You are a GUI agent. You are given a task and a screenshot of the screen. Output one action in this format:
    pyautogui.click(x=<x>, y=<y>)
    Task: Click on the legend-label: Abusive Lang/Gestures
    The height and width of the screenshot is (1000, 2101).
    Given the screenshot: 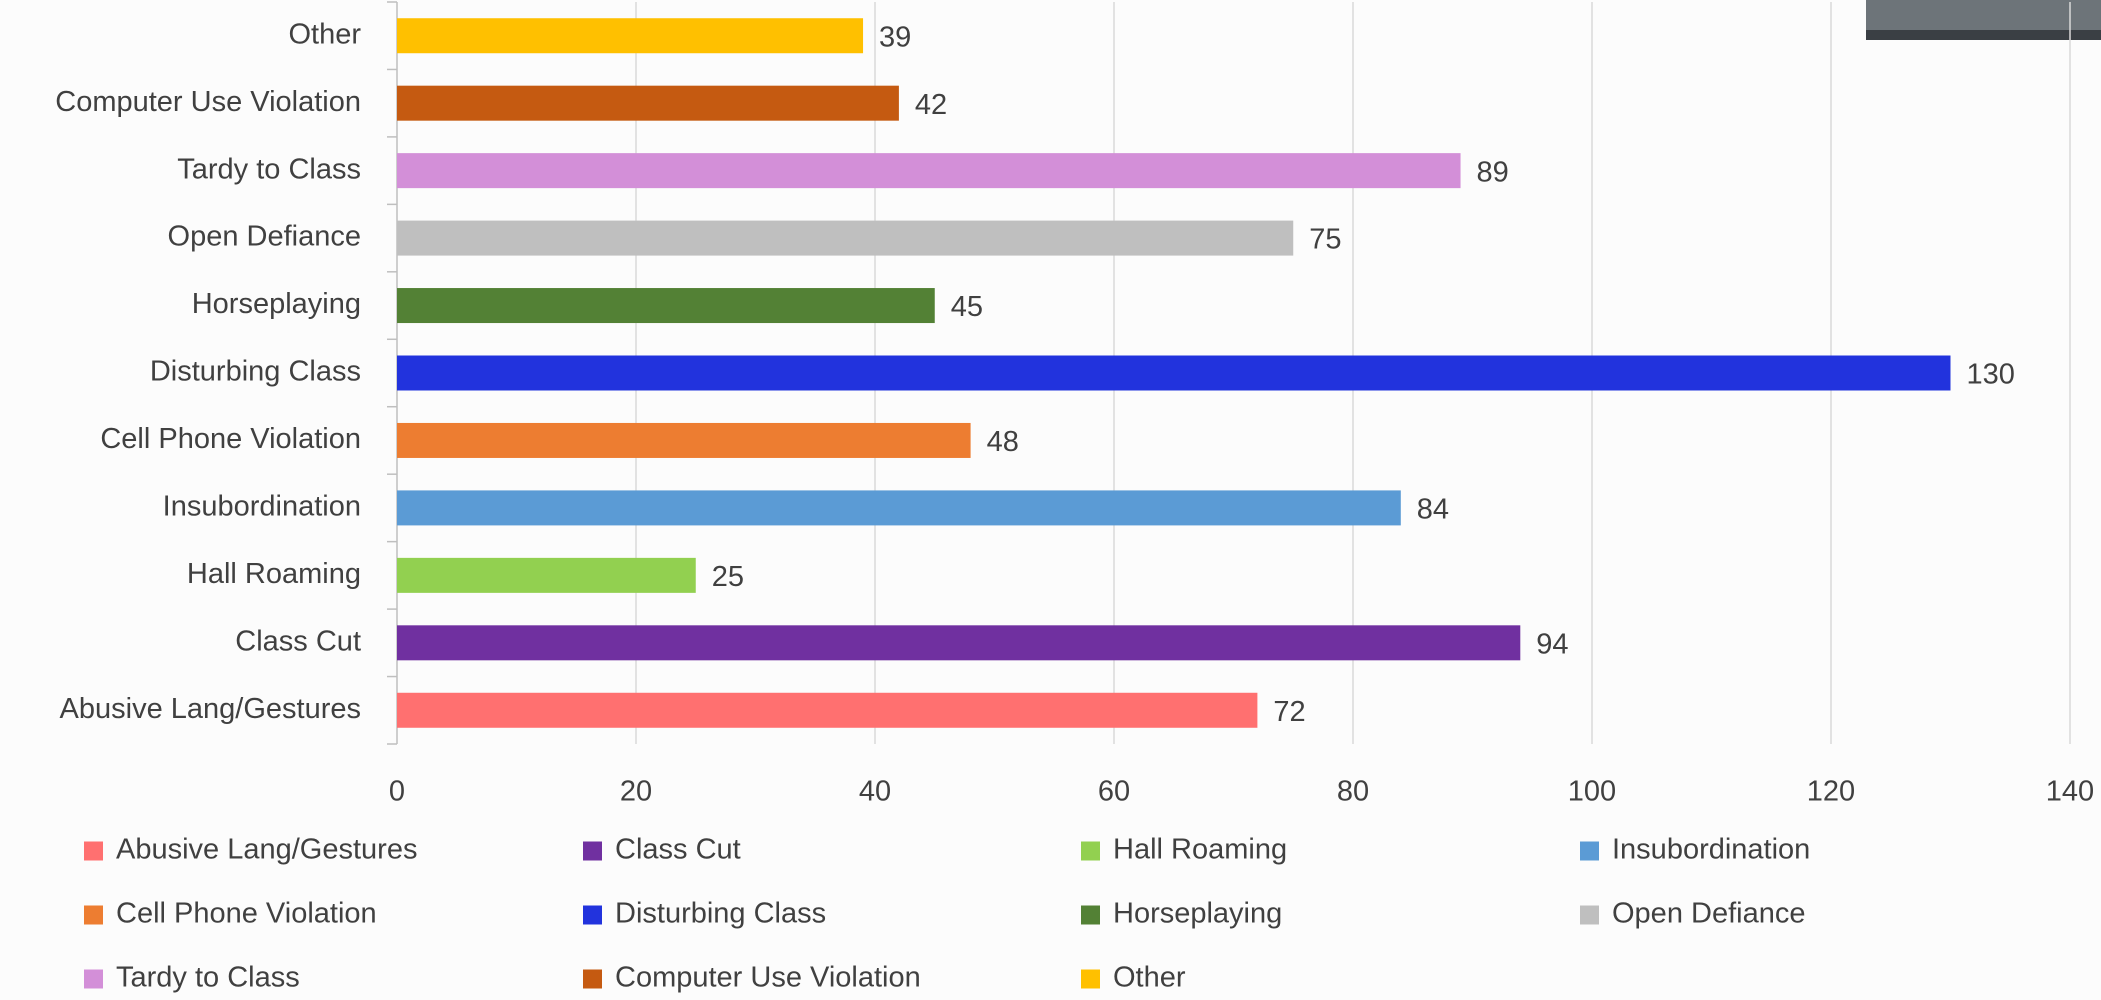 What is the action you would take?
    pyautogui.click(x=266, y=850)
    